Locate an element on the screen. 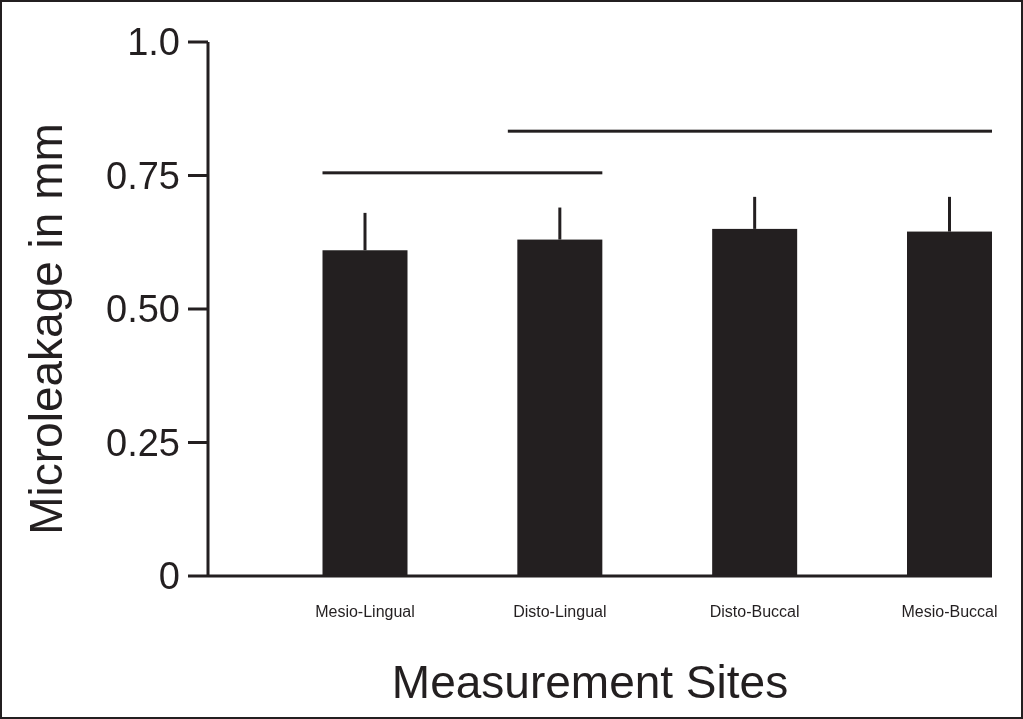 Image resolution: width=1023 pixels, height=719 pixels. y-tick-label: 0 is located at coordinates (169, 576).